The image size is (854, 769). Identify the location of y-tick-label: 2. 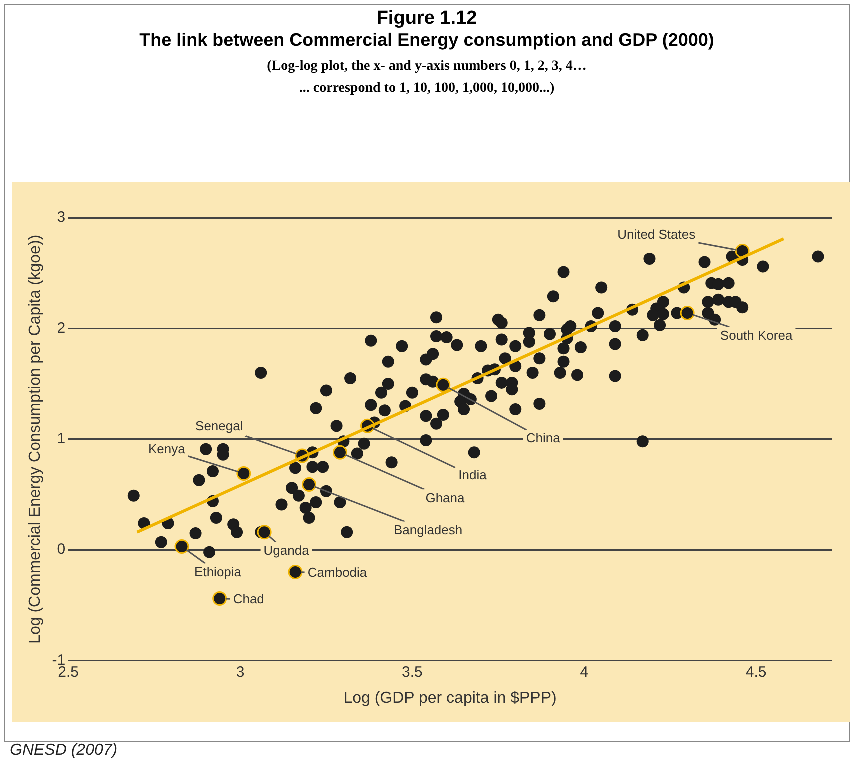
(61, 328).